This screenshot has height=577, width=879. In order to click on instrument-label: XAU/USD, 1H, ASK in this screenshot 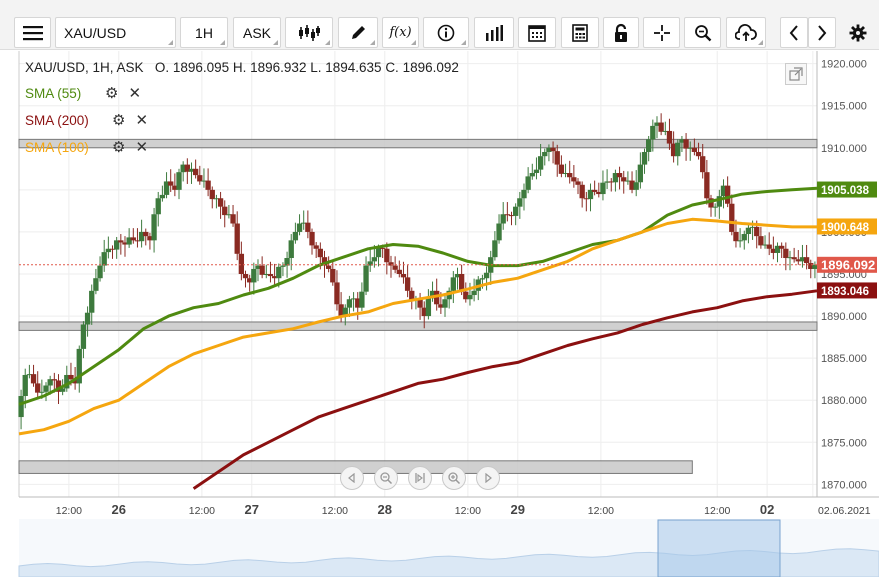, I will do `click(84, 67)`.